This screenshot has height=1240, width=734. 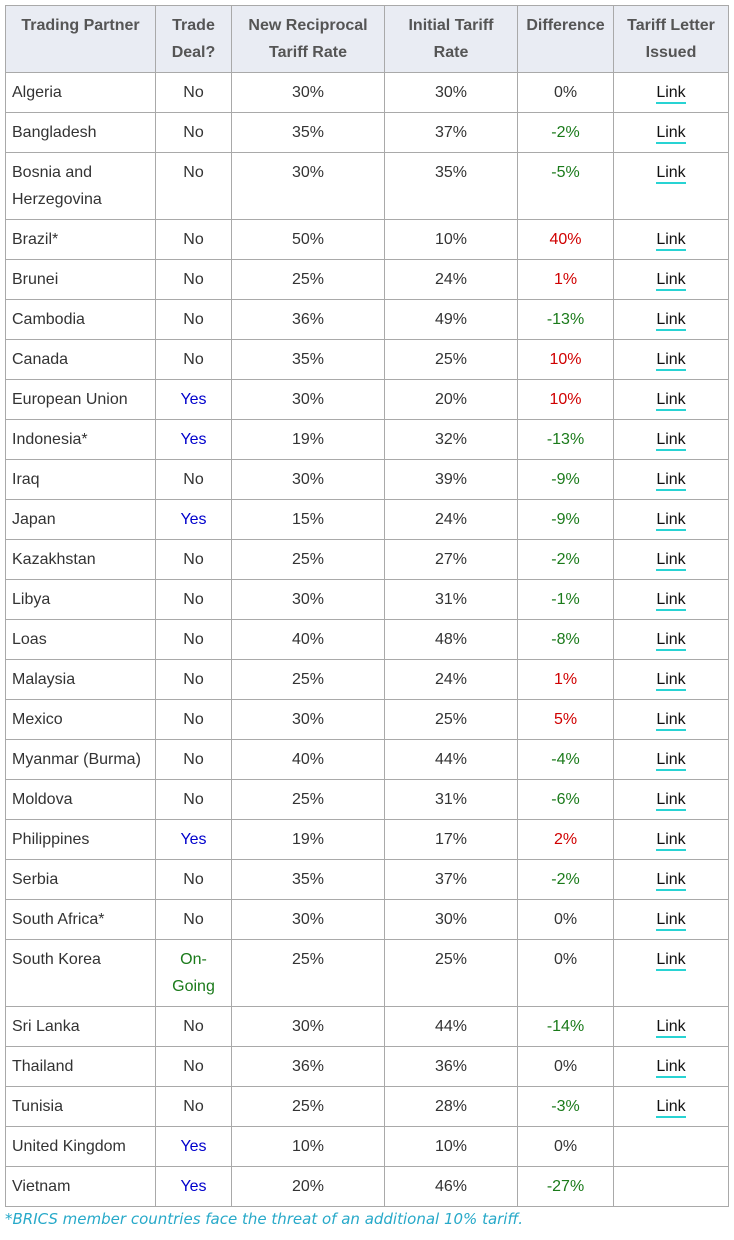 What do you see at coordinates (565, 519) in the screenshot?
I see `difference-cell: -9%` at bounding box center [565, 519].